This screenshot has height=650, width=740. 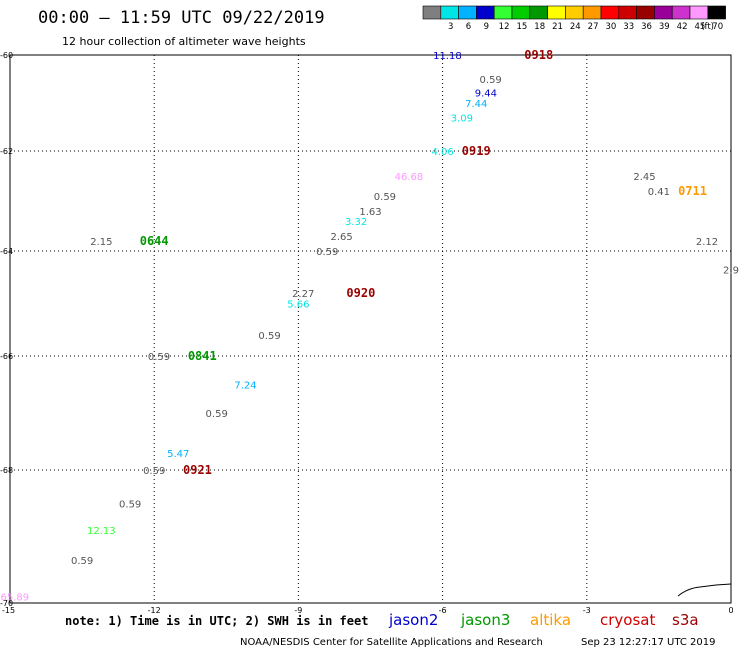 I want to click on legend-tick-label: 24, so click(x=575, y=27).